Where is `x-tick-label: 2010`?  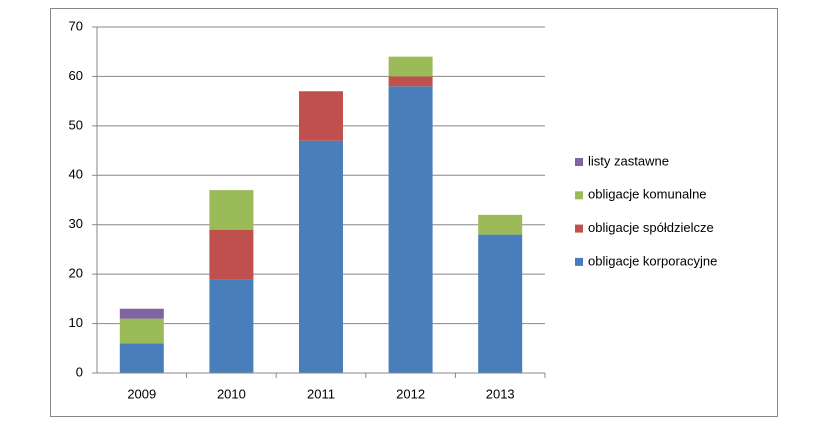 x-tick-label: 2010 is located at coordinates (231, 393).